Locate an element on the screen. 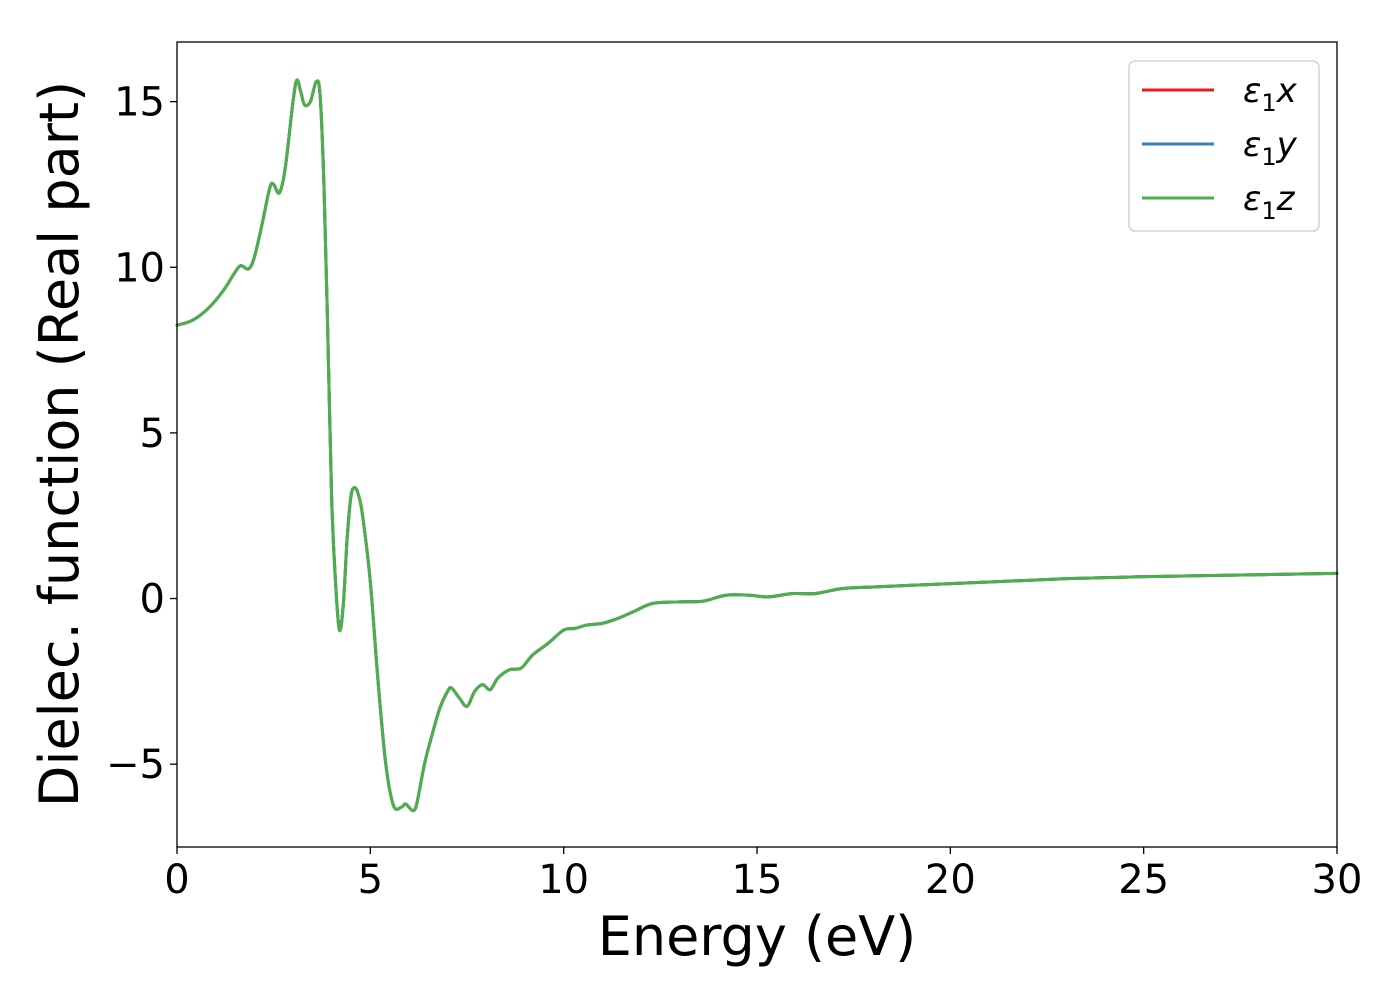 The width and height of the screenshot is (1400, 1000). x-tick-label: 0 is located at coordinates (176, 880).